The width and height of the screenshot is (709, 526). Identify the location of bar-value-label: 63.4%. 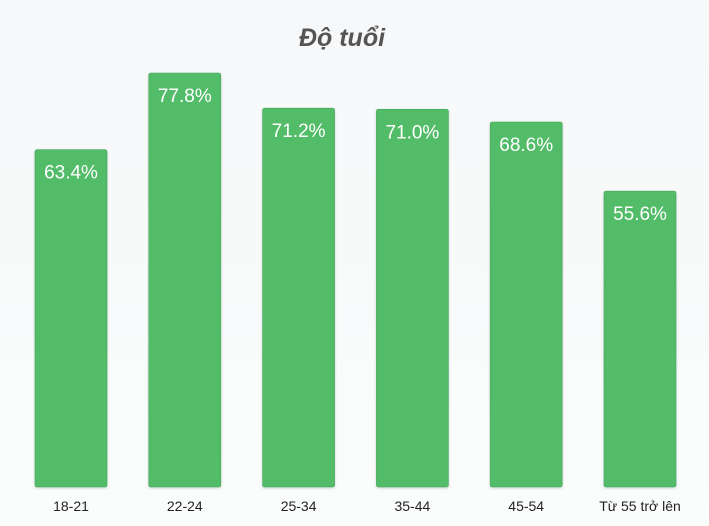
(71, 173).